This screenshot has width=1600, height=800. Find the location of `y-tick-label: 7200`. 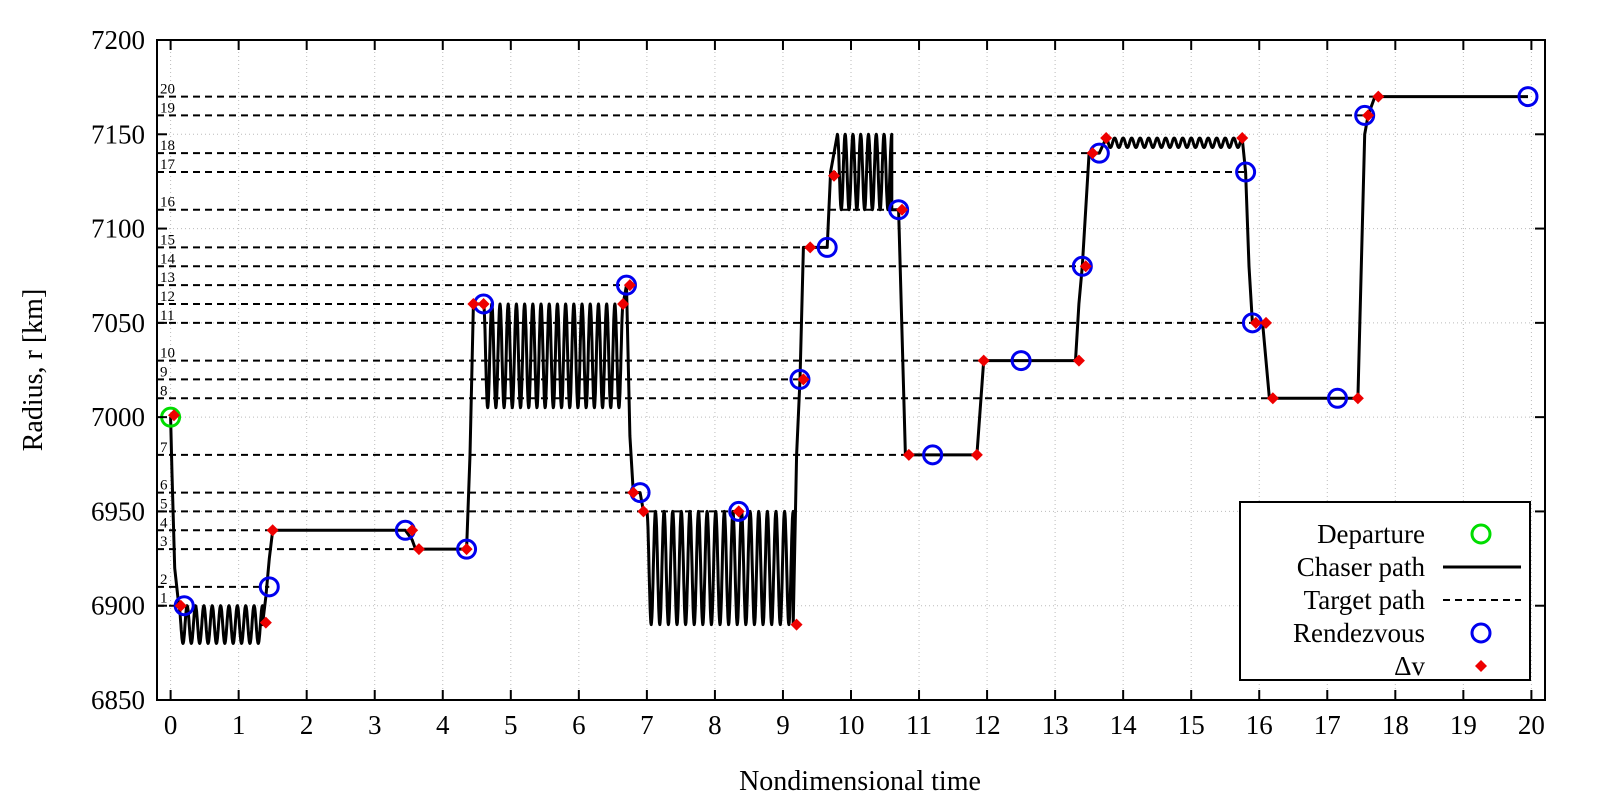

y-tick-label: 7200 is located at coordinates (118, 40).